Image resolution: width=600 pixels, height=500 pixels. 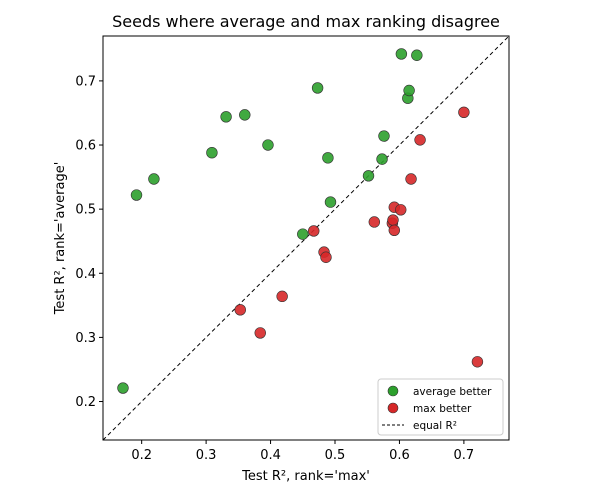 I want to click on y-tick-label: 0.5, so click(x=85, y=210).